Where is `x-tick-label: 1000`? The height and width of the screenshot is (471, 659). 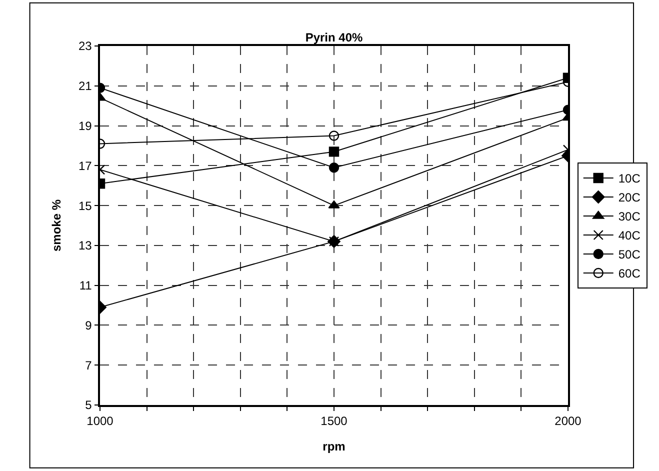 x-tick-label: 1000 is located at coordinates (100, 421).